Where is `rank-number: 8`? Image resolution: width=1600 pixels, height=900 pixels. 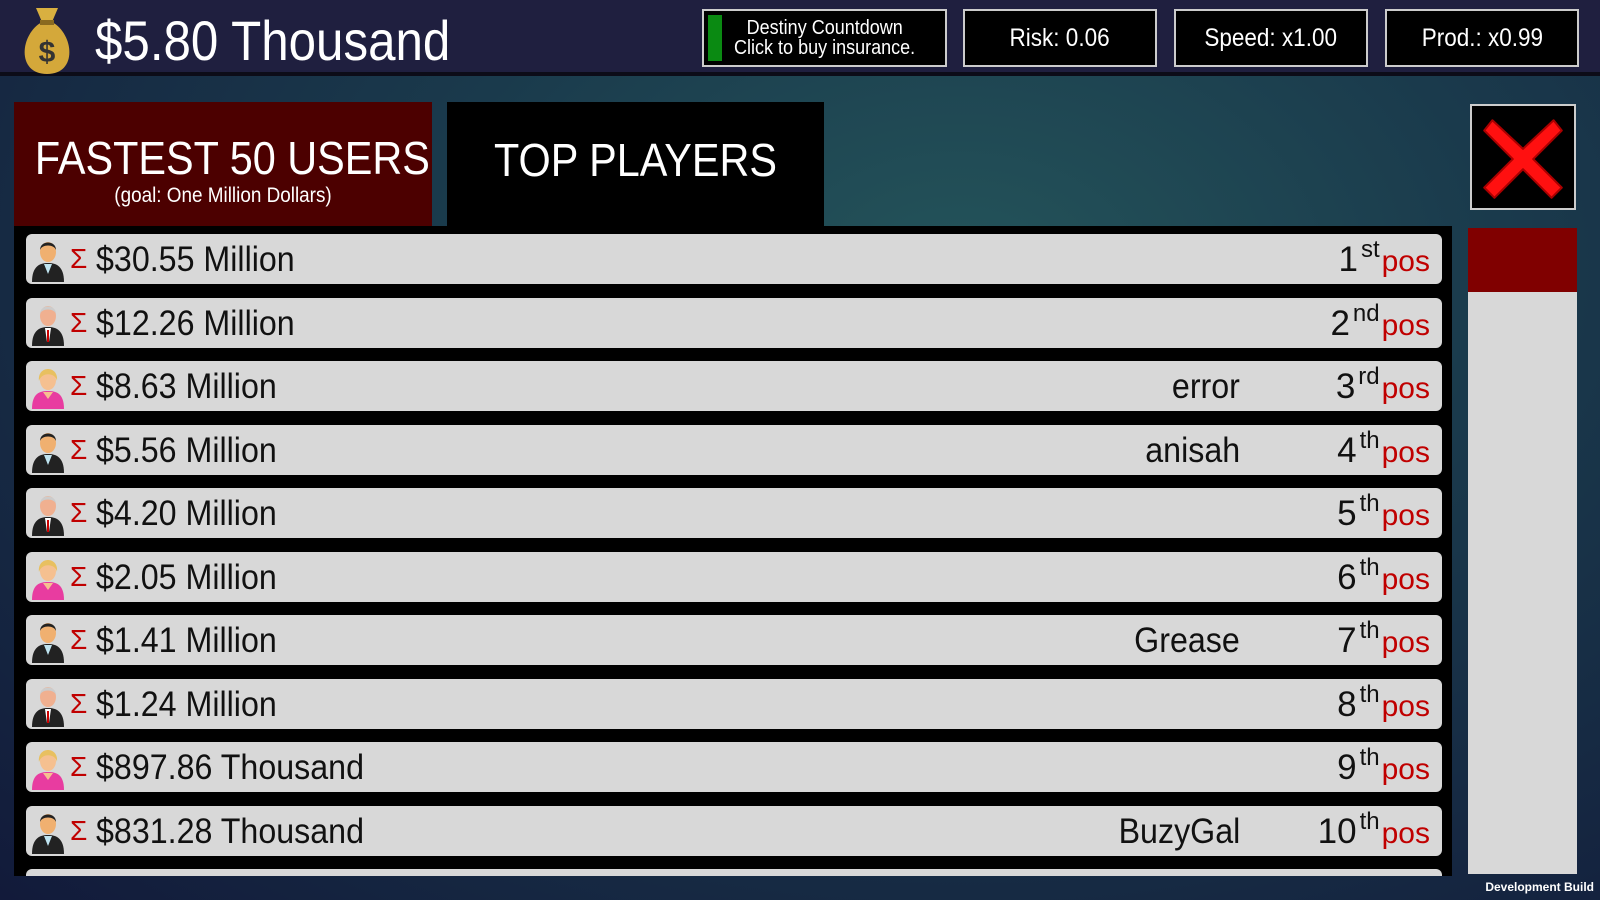 rank-number: 8 is located at coordinates (1347, 704).